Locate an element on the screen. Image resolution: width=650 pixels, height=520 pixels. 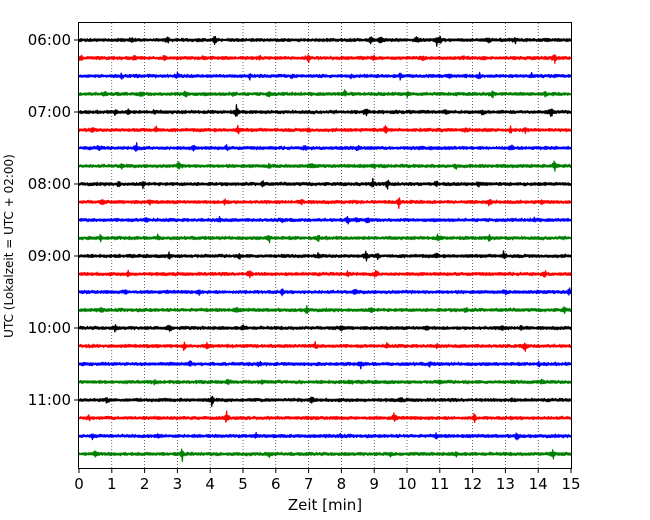
x-tick-label: 5 is located at coordinates (243, 484).